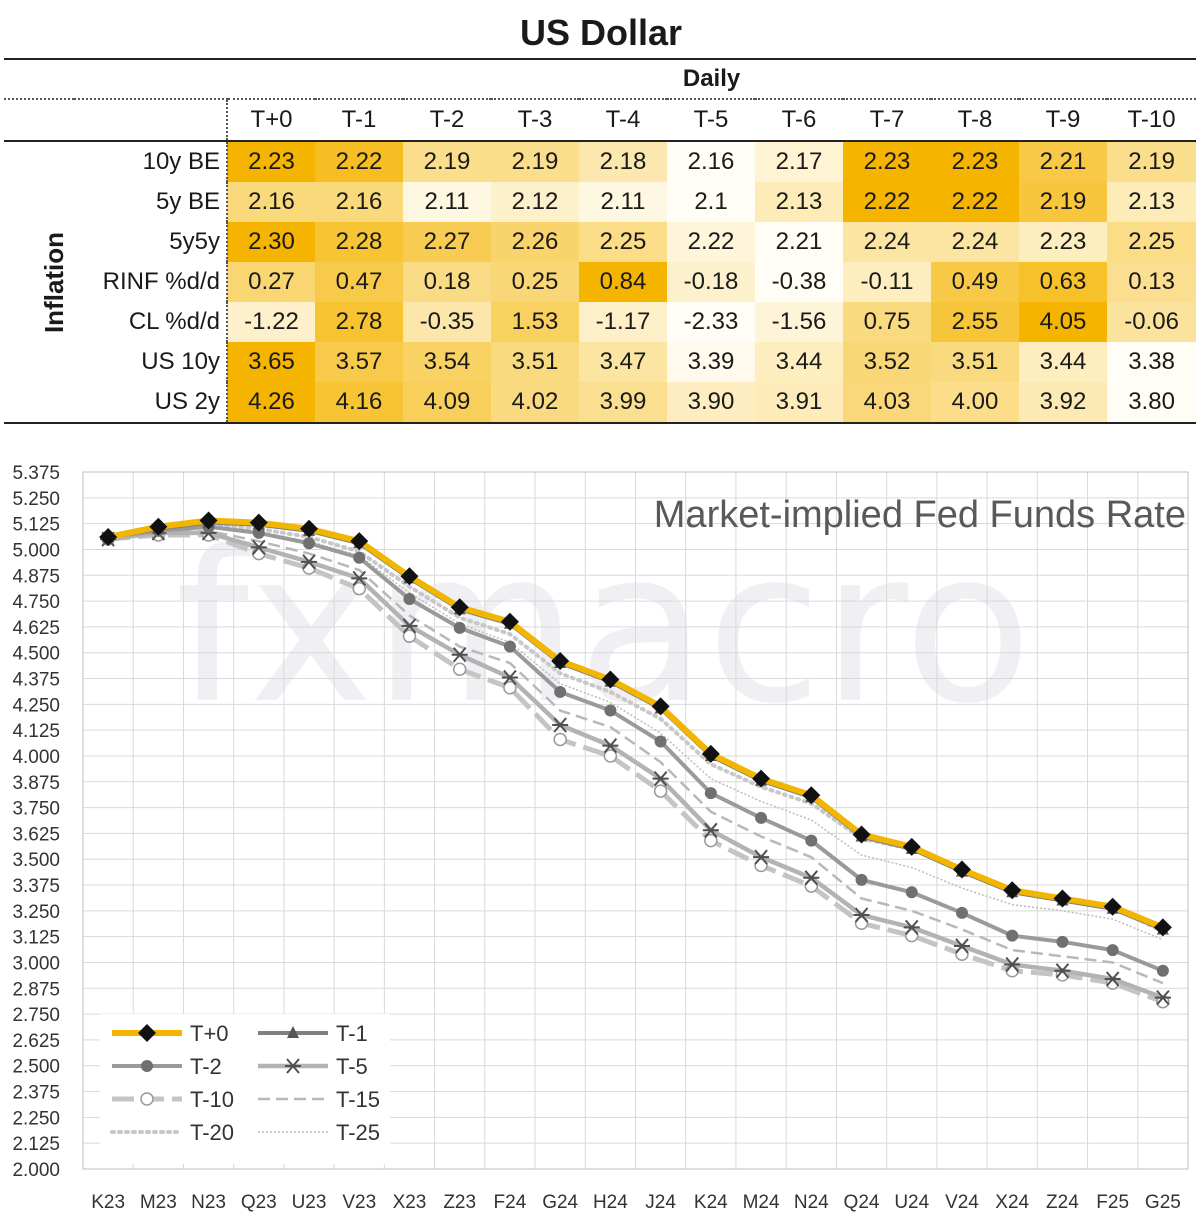 The width and height of the screenshot is (1202, 1228). What do you see at coordinates (447, 282) in the screenshot?
I see `heat-cell: 0.18` at bounding box center [447, 282].